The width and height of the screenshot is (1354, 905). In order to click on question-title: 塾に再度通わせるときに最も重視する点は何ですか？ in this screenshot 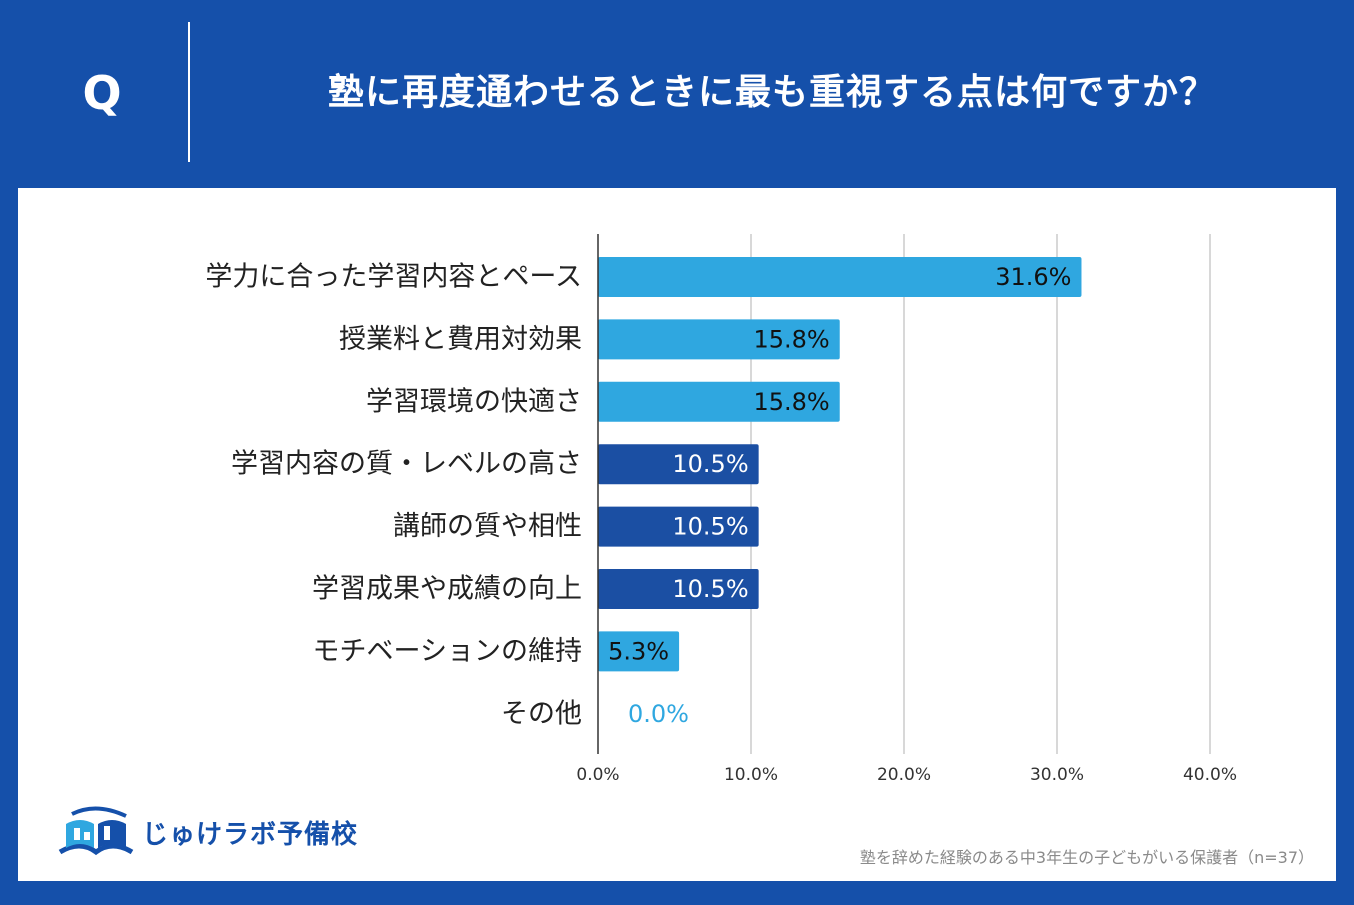, I will do `click(771, 92)`.